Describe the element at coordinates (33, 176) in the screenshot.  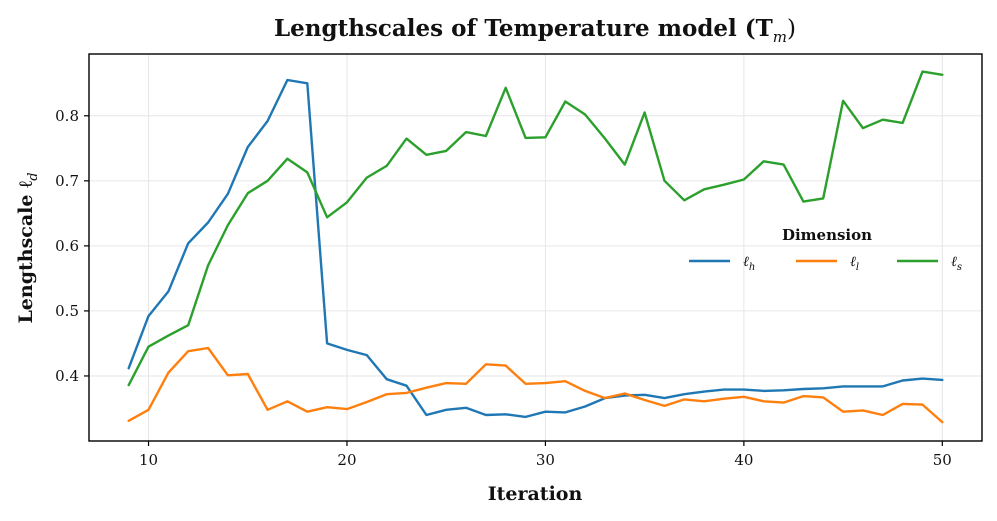
I see `y-axis-label-subscript: d` at that location.